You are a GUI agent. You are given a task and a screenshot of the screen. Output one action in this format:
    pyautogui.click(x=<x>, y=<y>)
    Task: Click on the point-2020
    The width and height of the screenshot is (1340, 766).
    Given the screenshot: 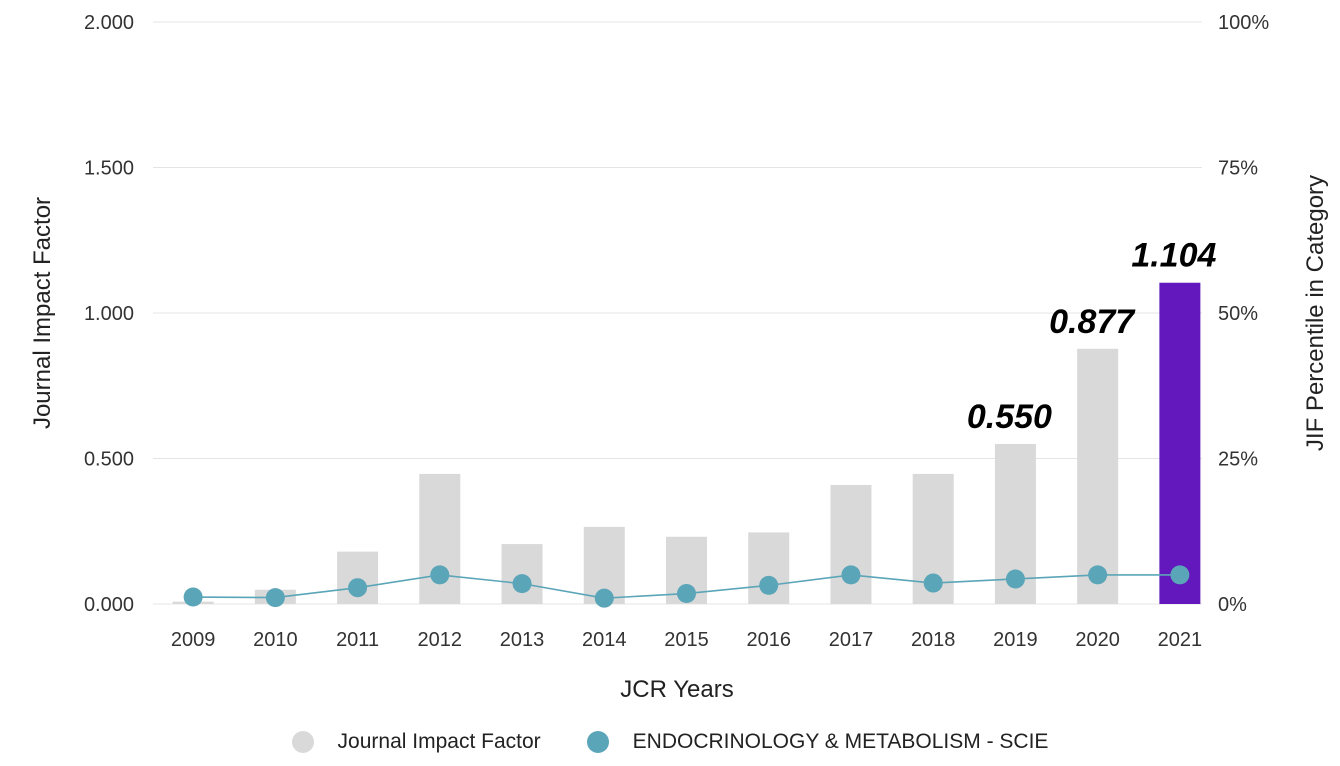 What is the action you would take?
    pyautogui.click(x=1098, y=575)
    